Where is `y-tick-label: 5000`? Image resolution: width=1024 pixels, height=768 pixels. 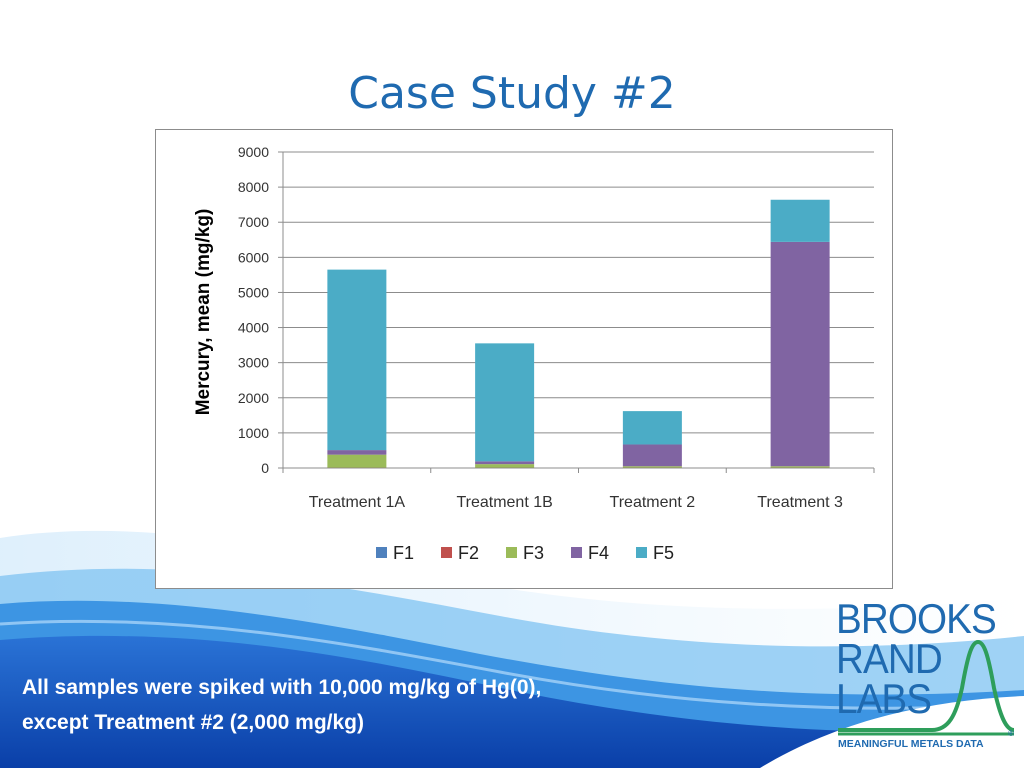
y-tick-label: 5000 is located at coordinates (253, 292).